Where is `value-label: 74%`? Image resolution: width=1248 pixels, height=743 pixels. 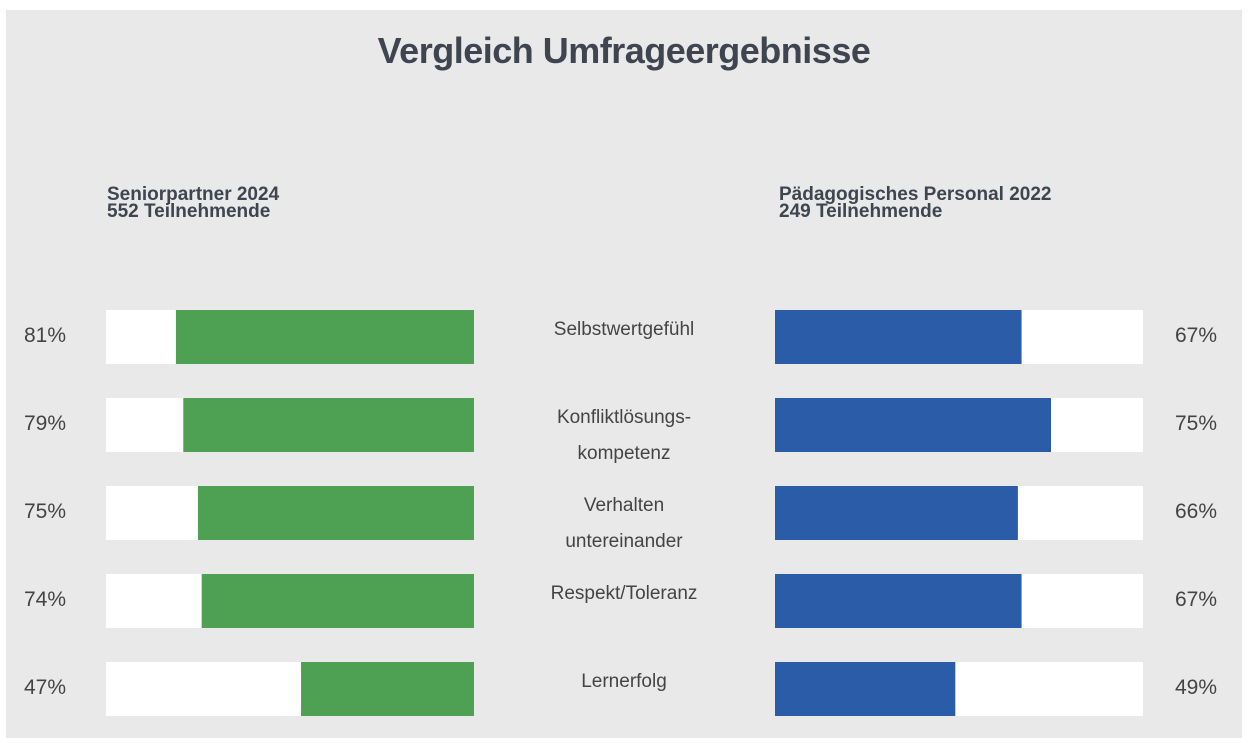
value-label: 74% is located at coordinates (45, 599).